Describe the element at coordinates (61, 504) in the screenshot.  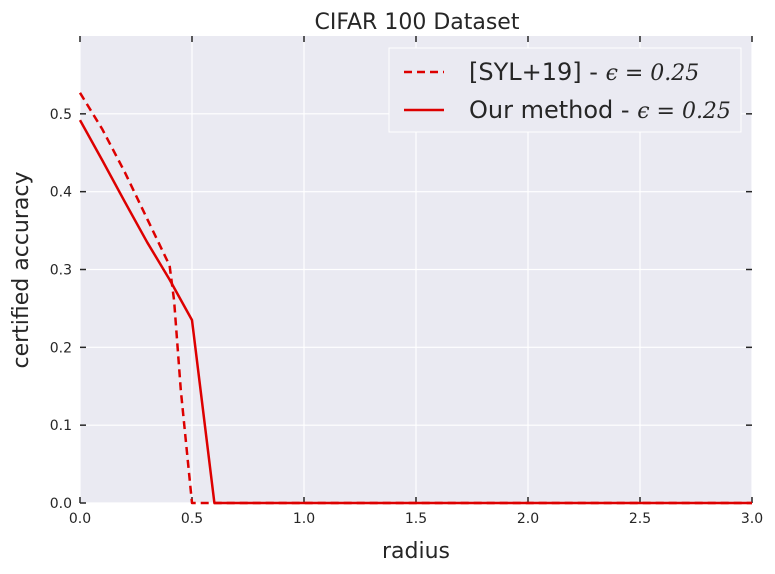
I see `y-tick-label: 0.0` at that location.